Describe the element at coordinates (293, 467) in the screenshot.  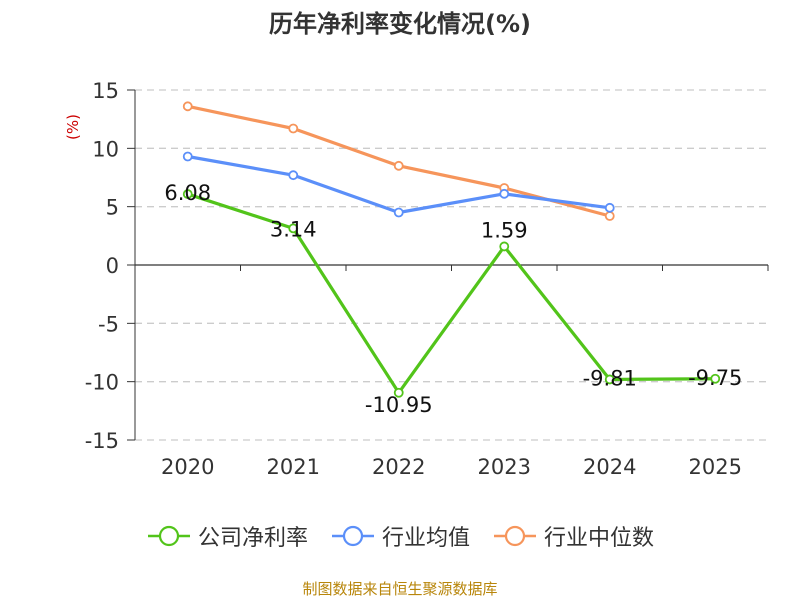
I see `x-tick-label: 2021` at that location.